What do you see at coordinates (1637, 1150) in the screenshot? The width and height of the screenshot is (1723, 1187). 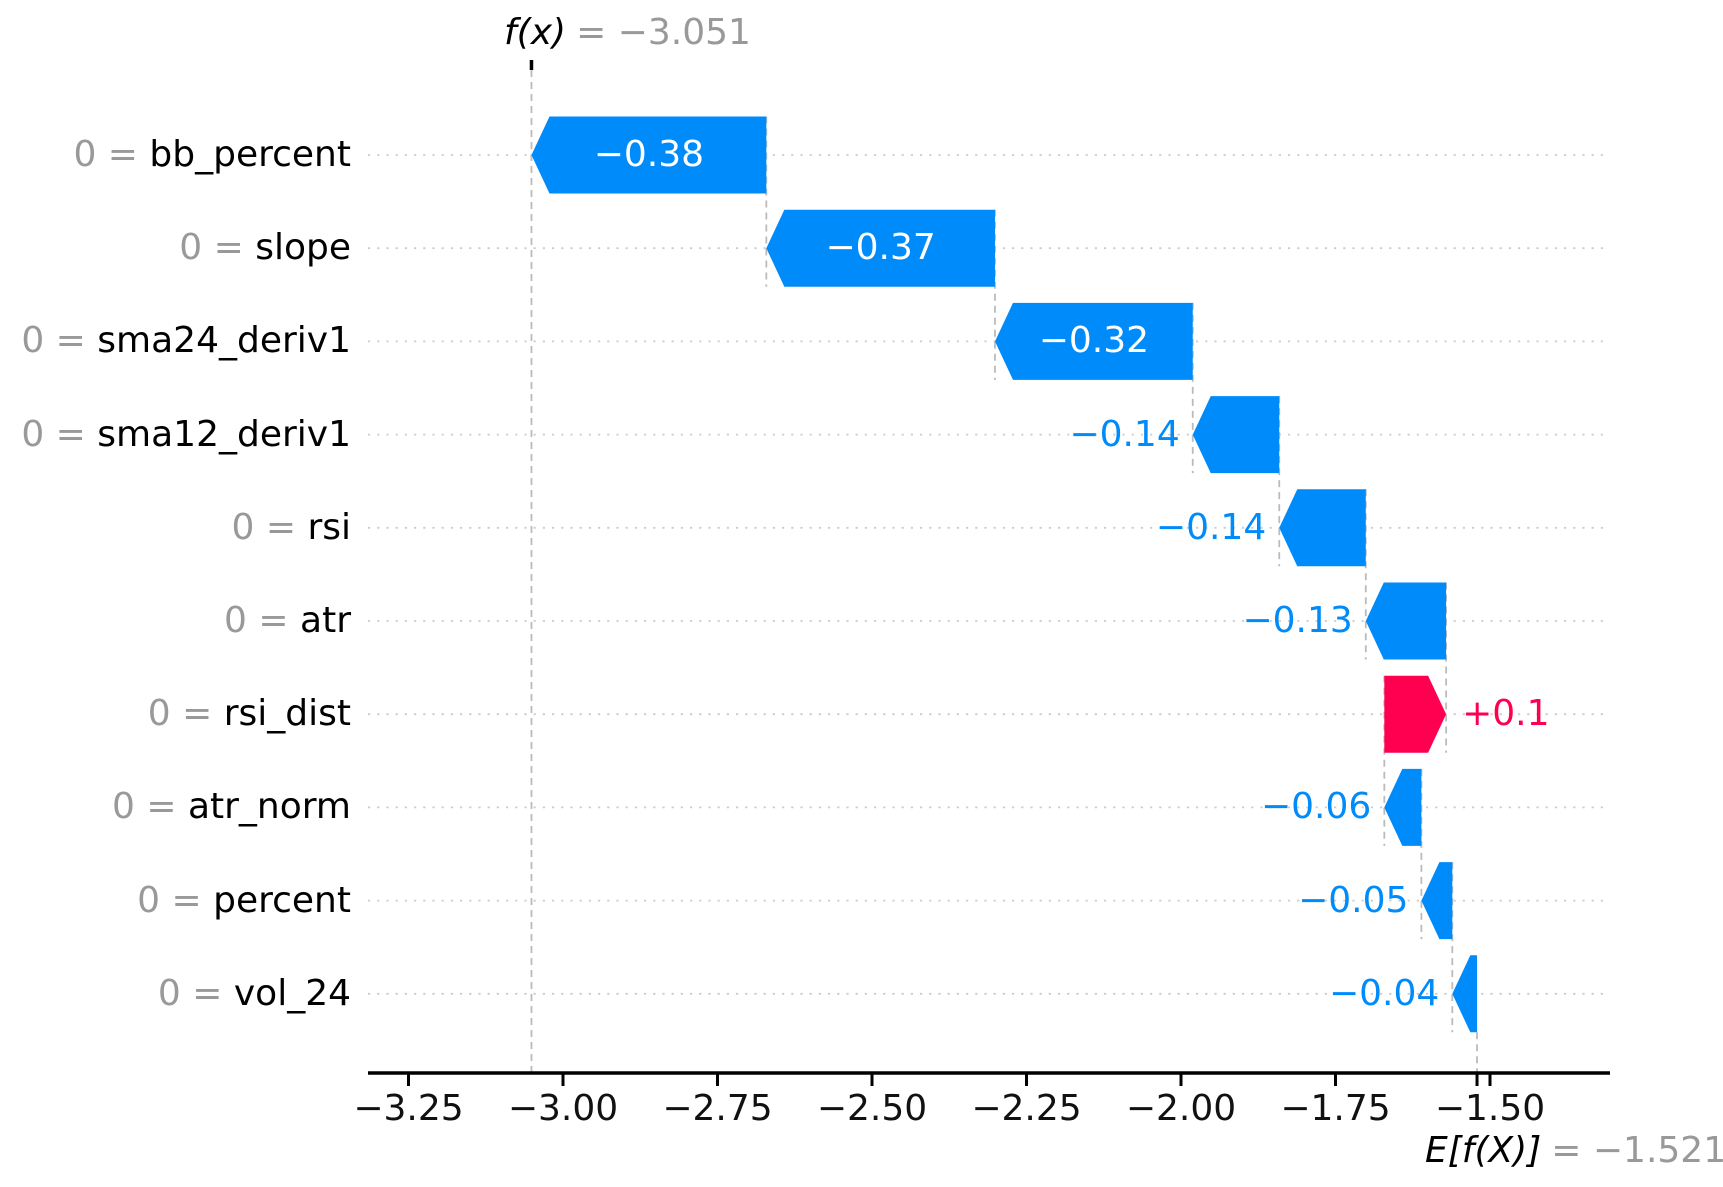 I see `expected-value-number: = −1.521` at bounding box center [1637, 1150].